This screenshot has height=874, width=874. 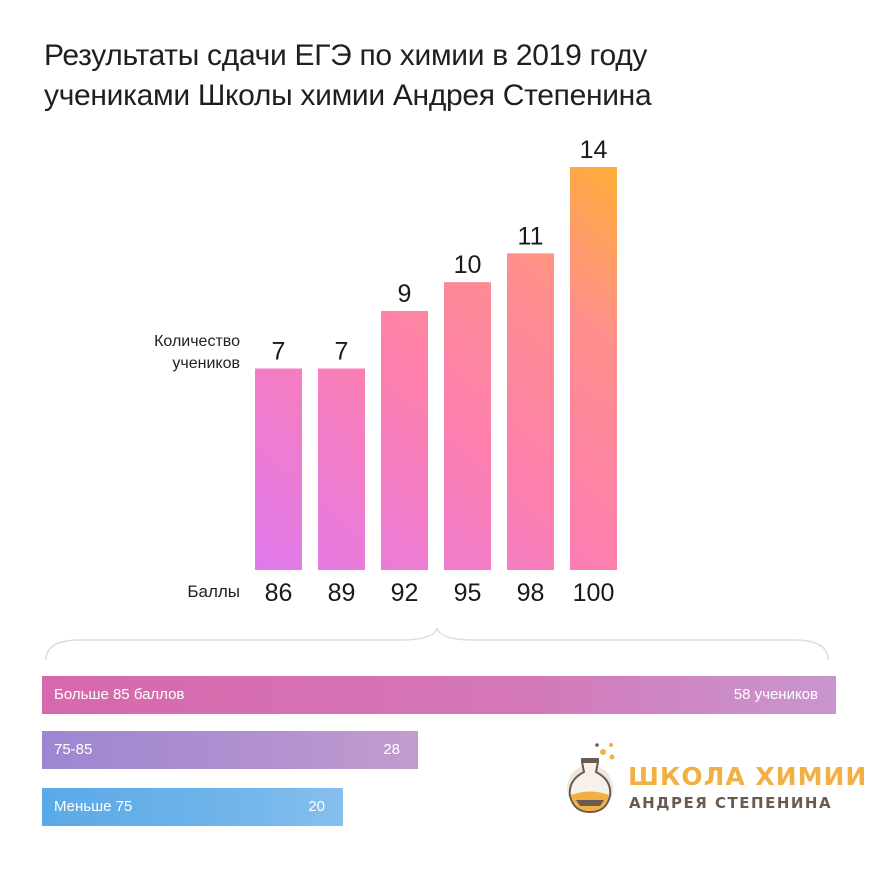 What do you see at coordinates (437, 644) in the screenshot?
I see `brace` at bounding box center [437, 644].